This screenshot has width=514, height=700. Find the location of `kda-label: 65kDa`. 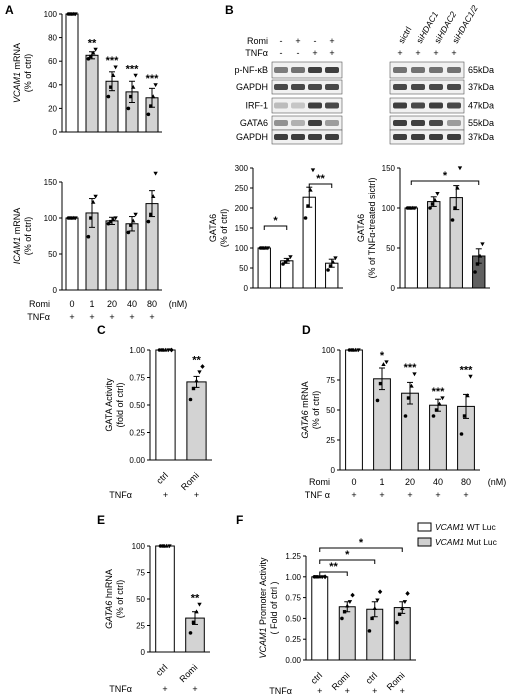

kda-label: 65kDa is located at coordinates (481, 70).